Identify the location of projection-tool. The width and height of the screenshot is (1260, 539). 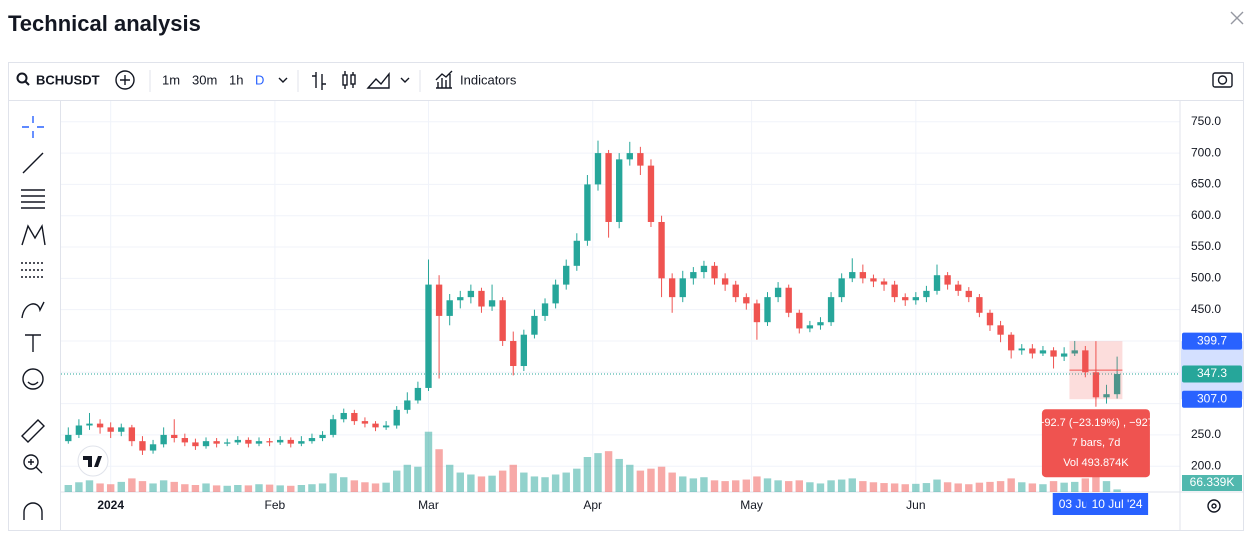
(33, 270).